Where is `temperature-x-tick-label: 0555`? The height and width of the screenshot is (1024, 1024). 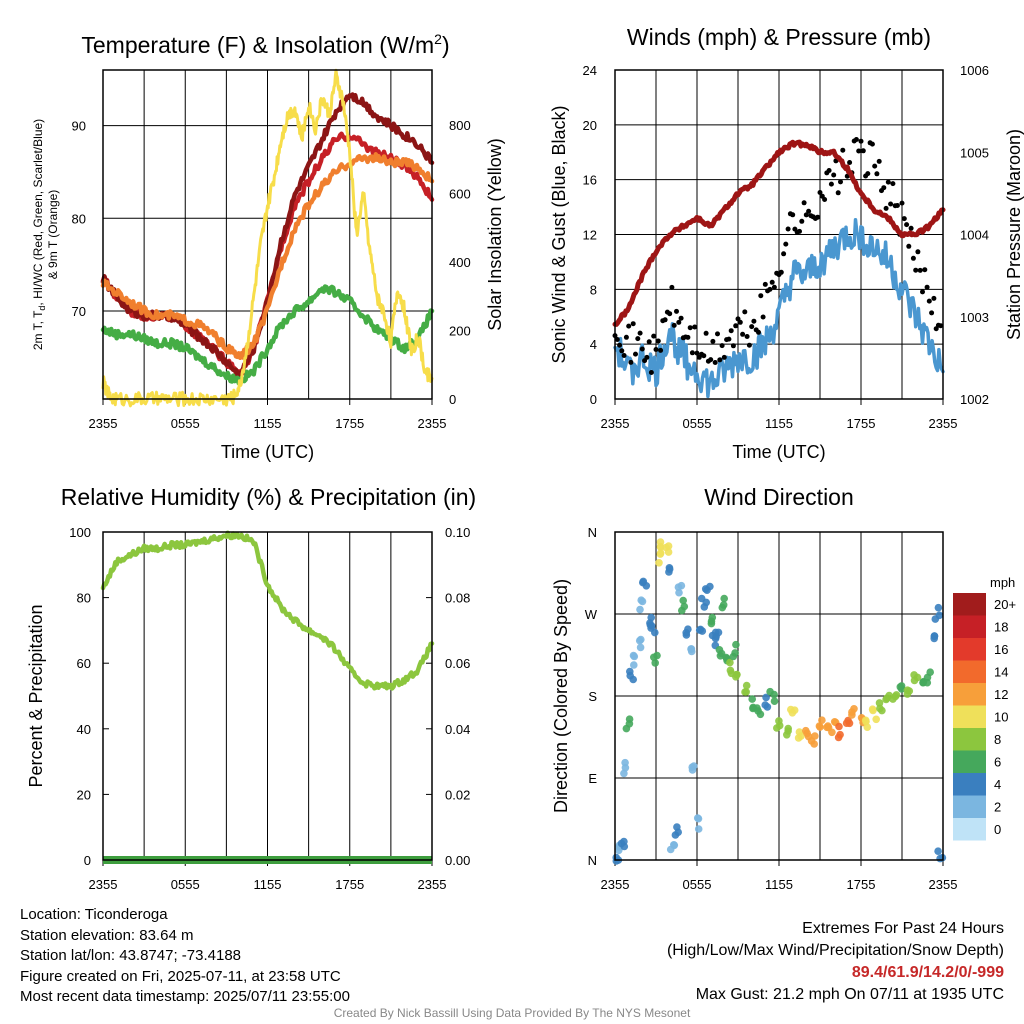 temperature-x-tick-label: 0555 is located at coordinates (185, 423).